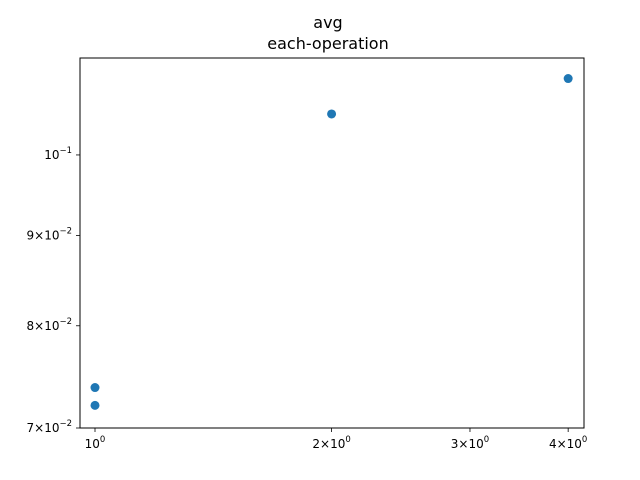 This screenshot has height=480, width=640. Describe the element at coordinates (328, 444) in the screenshot. I see `x-tick-label-base: 2×10` at that location.